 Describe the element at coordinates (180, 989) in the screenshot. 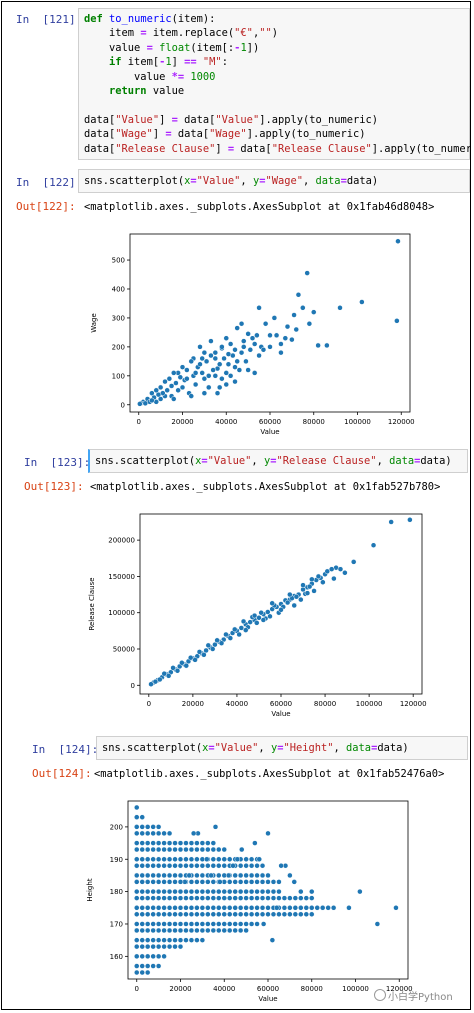

I see `x-tick-label: 20000` at that location.